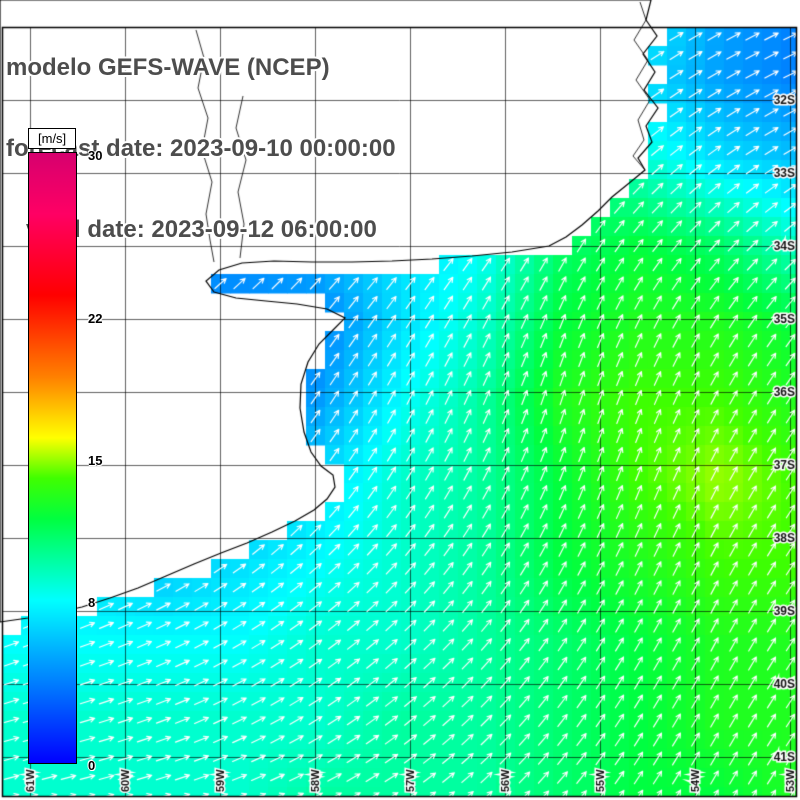  I want to click on legend-units-label: [m/s], so click(52, 138).